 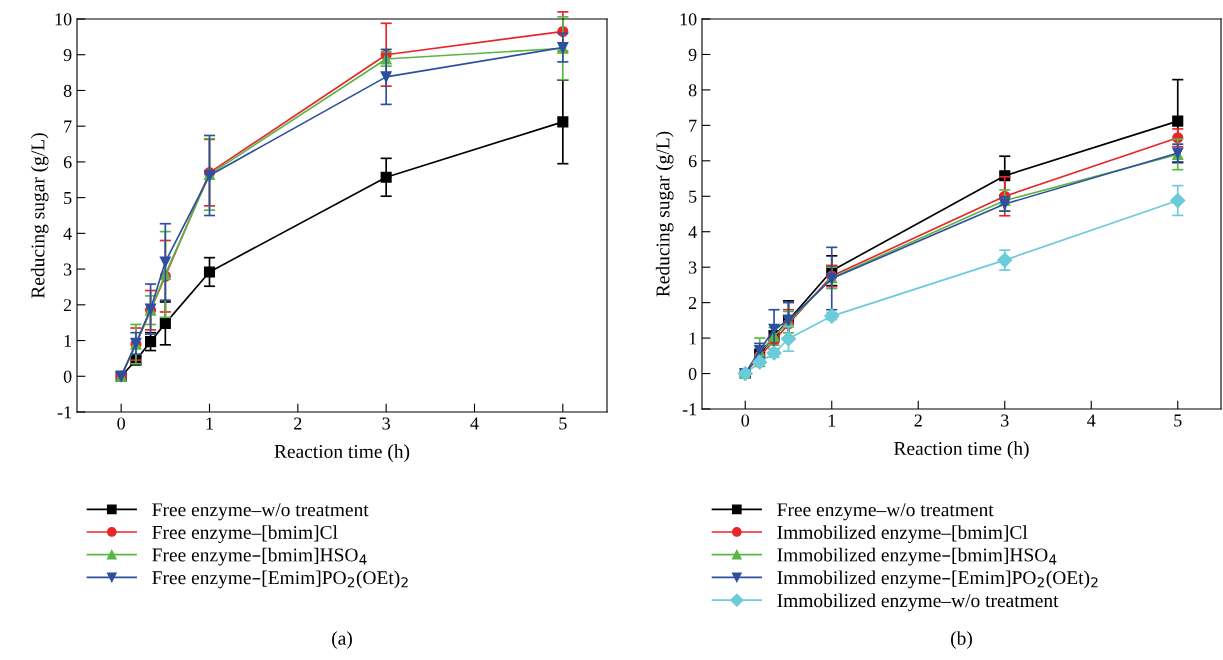 I want to click on legend-label: Immobilized enzyme–[bmim]Cl, so click(x=902, y=534).